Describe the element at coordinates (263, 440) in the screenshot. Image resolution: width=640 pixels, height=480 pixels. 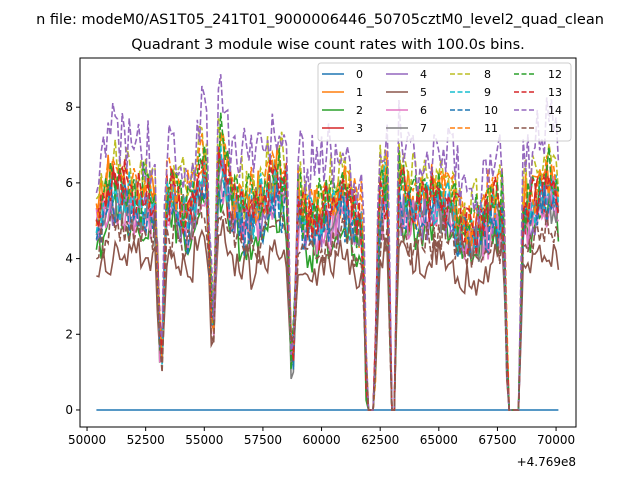
I see `x-tick-label: 57500` at that location.